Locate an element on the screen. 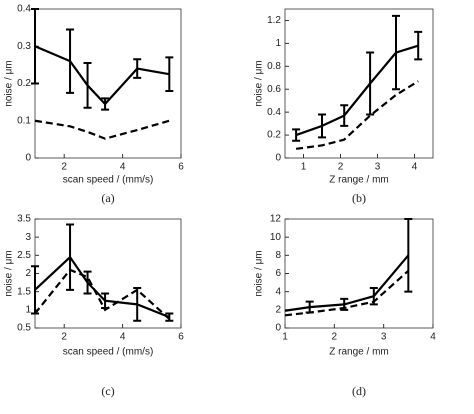  y-tick-label: 2.5 is located at coordinates (24, 255).